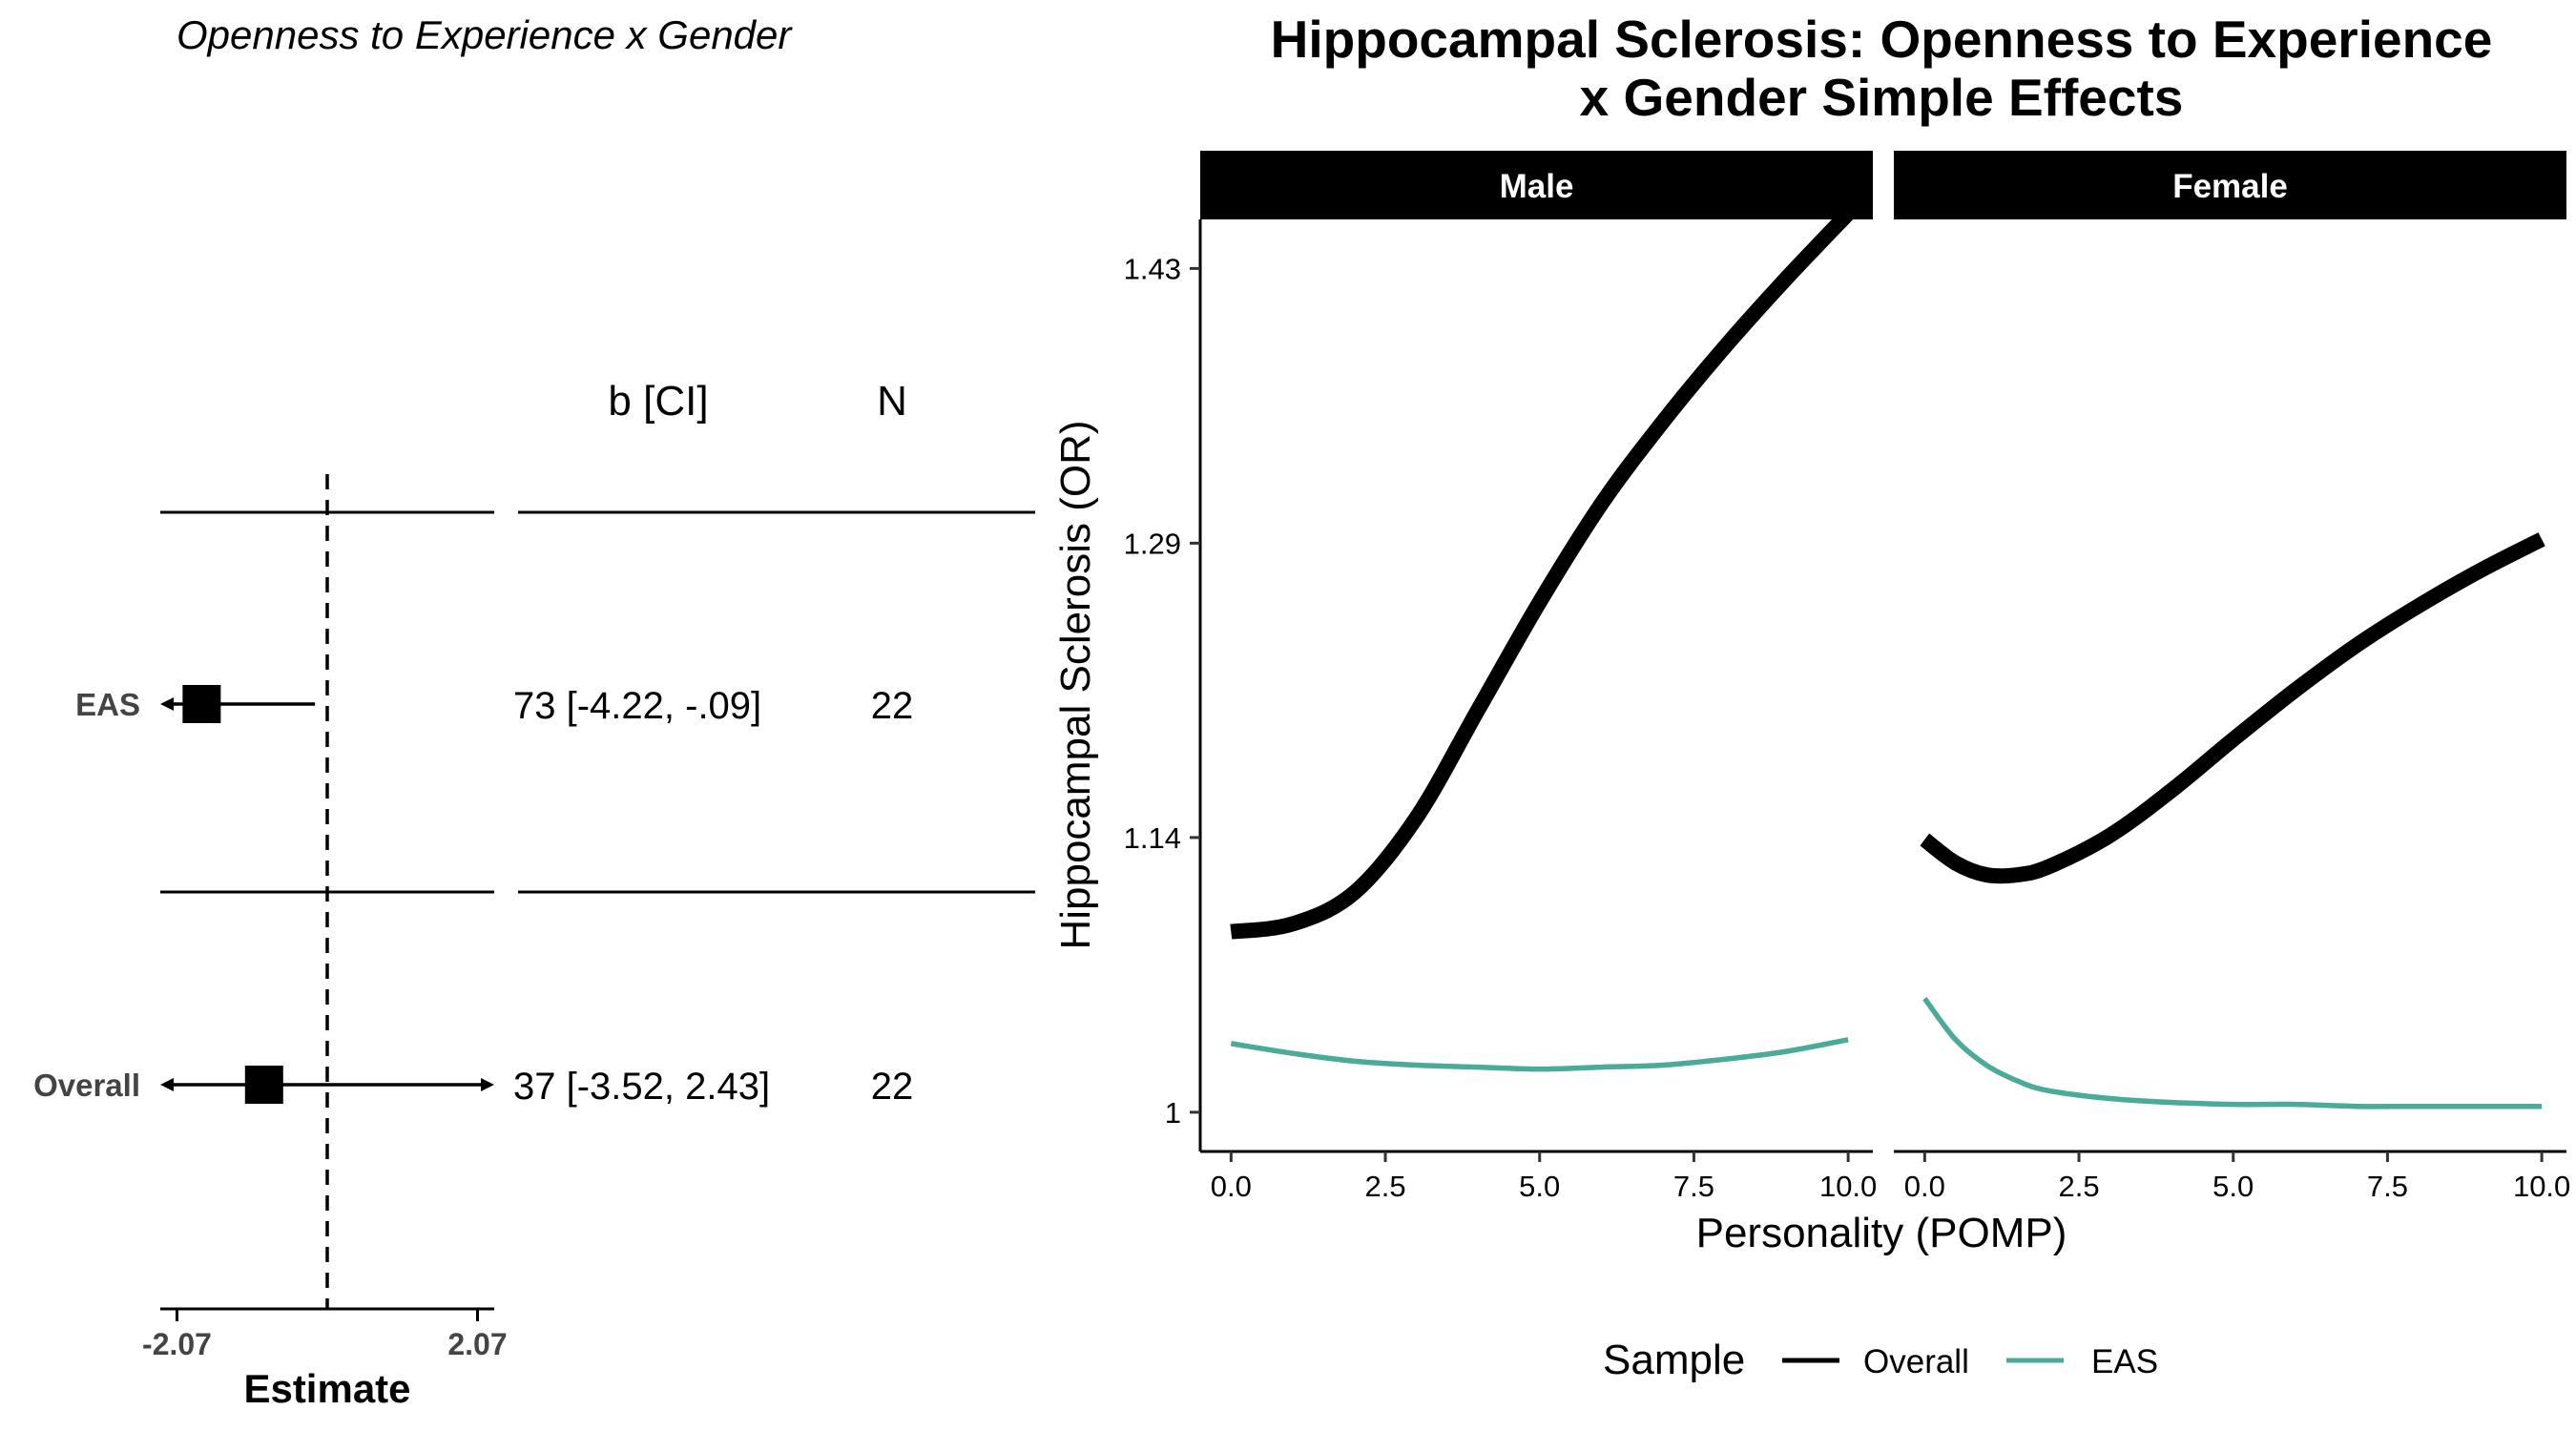 Image resolution: width=2576 pixels, height=1431 pixels. What do you see at coordinates (892, 401) in the screenshot?
I see `forest-col-header-n: N` at bounding box center [892, 401].